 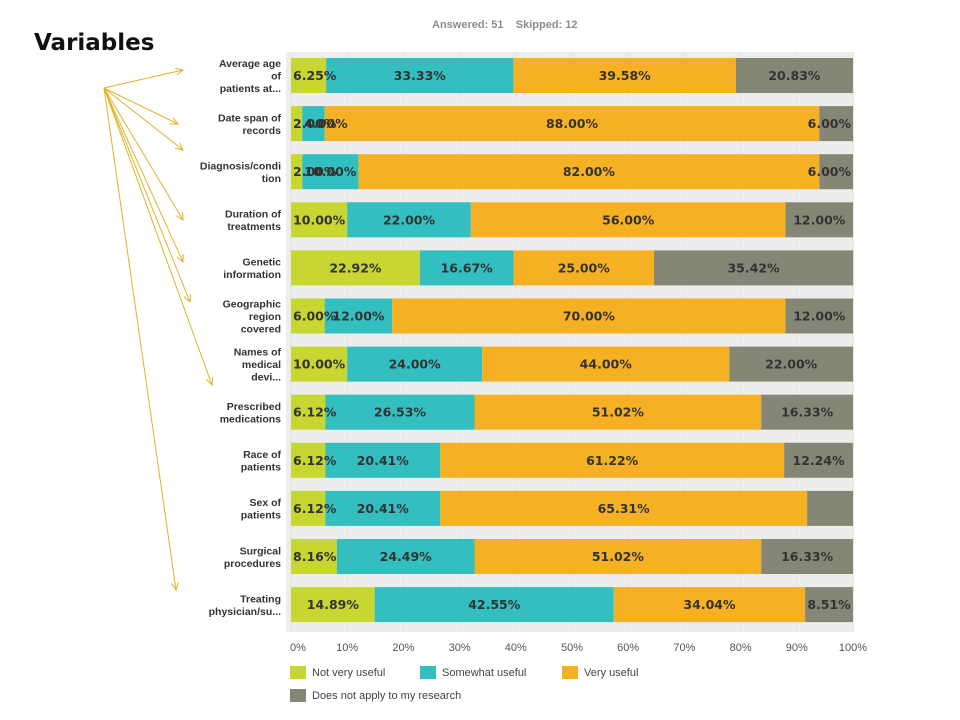 What do you see at coordinates (383, 460) in the screenshot?
I see `data-label: 20.41%` at bounding box center [383, 460].